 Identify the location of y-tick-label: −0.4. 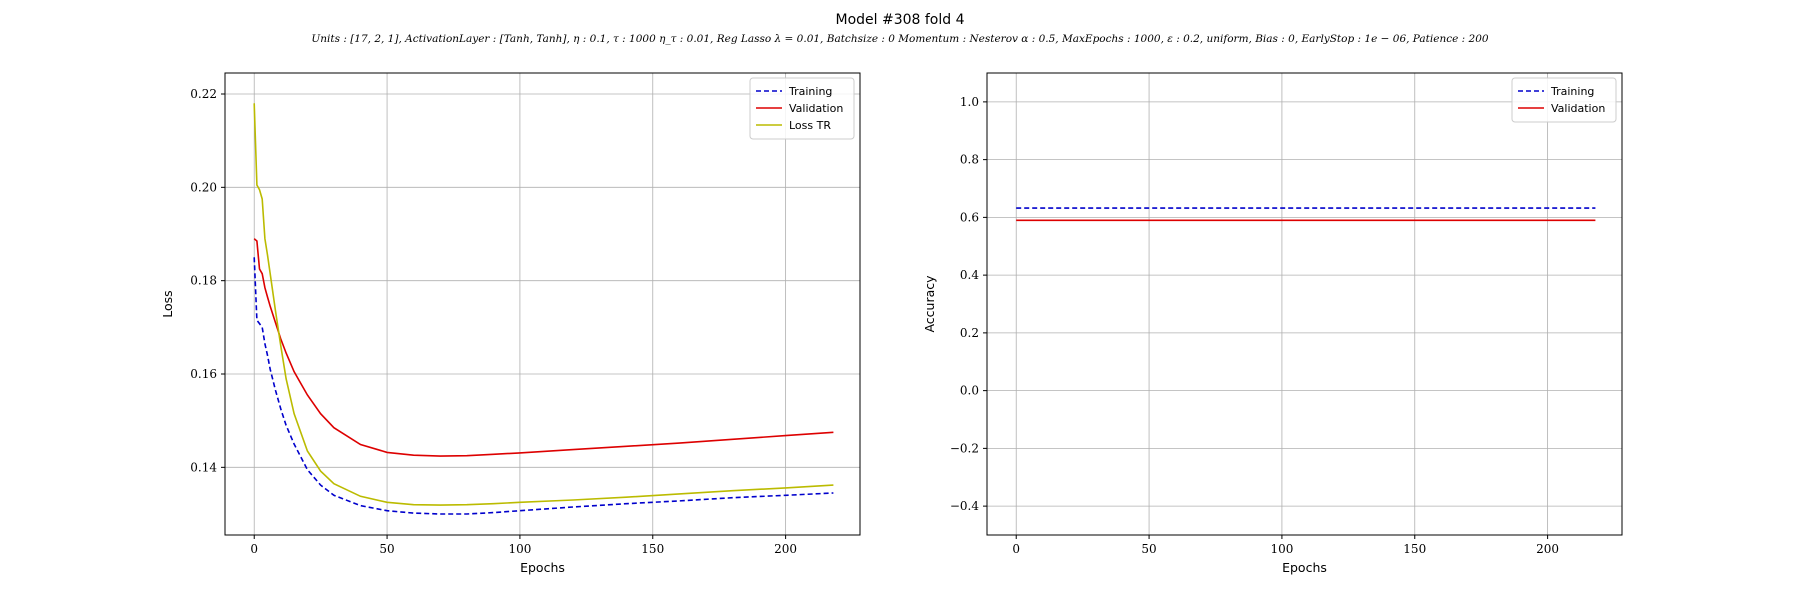
(965, 506).